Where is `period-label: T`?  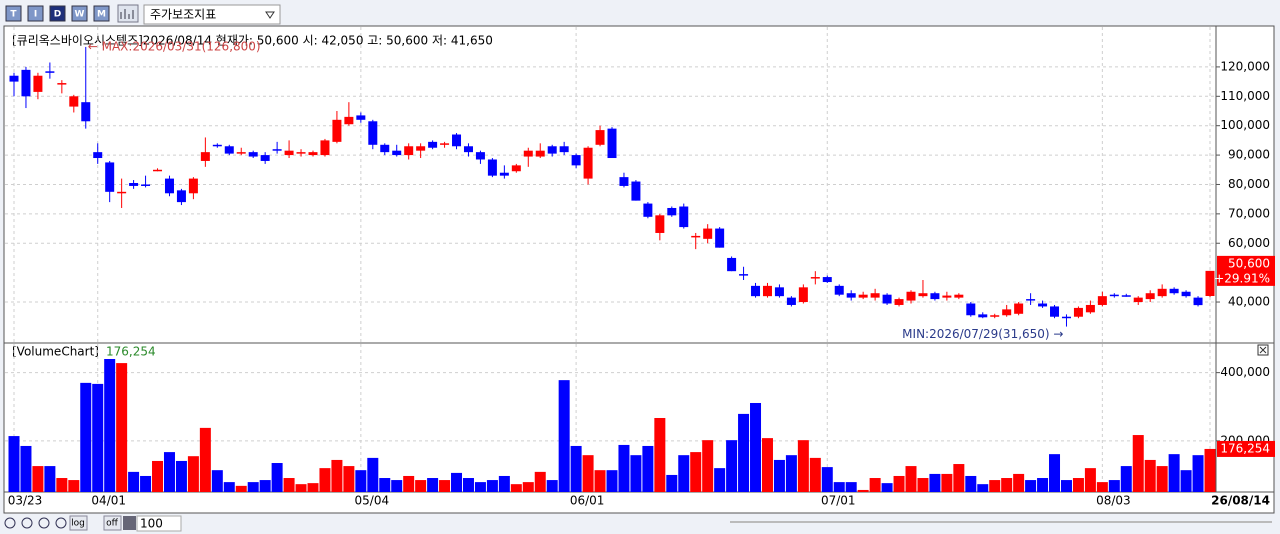 period-label: T is located at coordinates (13, 15).